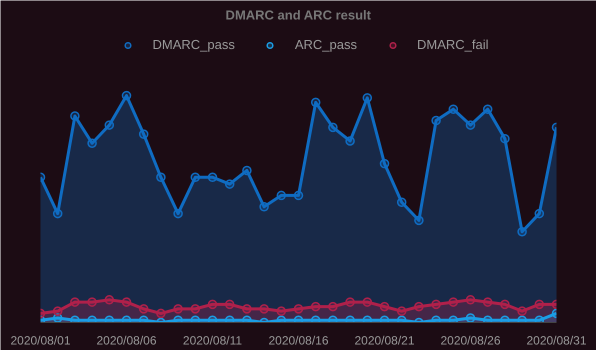  I want to click on chart-title: DMARC and ARC result, so click(299, 15).